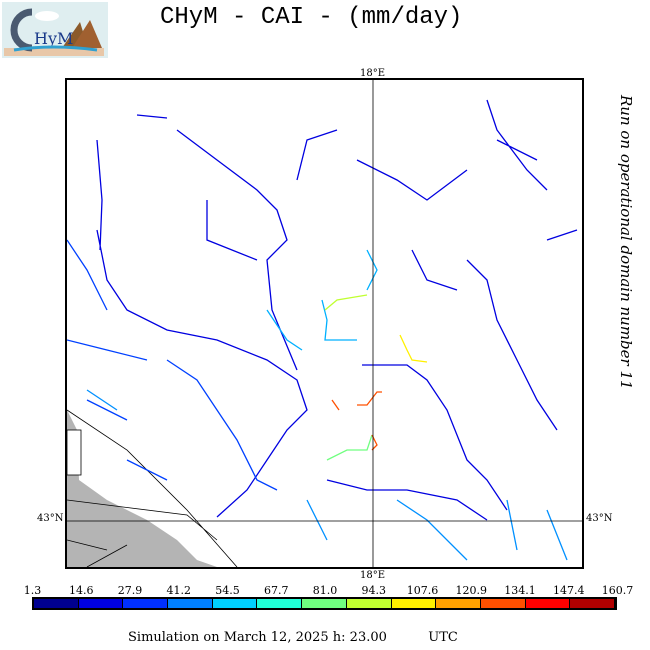 This screenshot has height=650, width=650. Describe the element at coordinates (374, 590) in the screenshot. I see `tick: 94.3` at that location.